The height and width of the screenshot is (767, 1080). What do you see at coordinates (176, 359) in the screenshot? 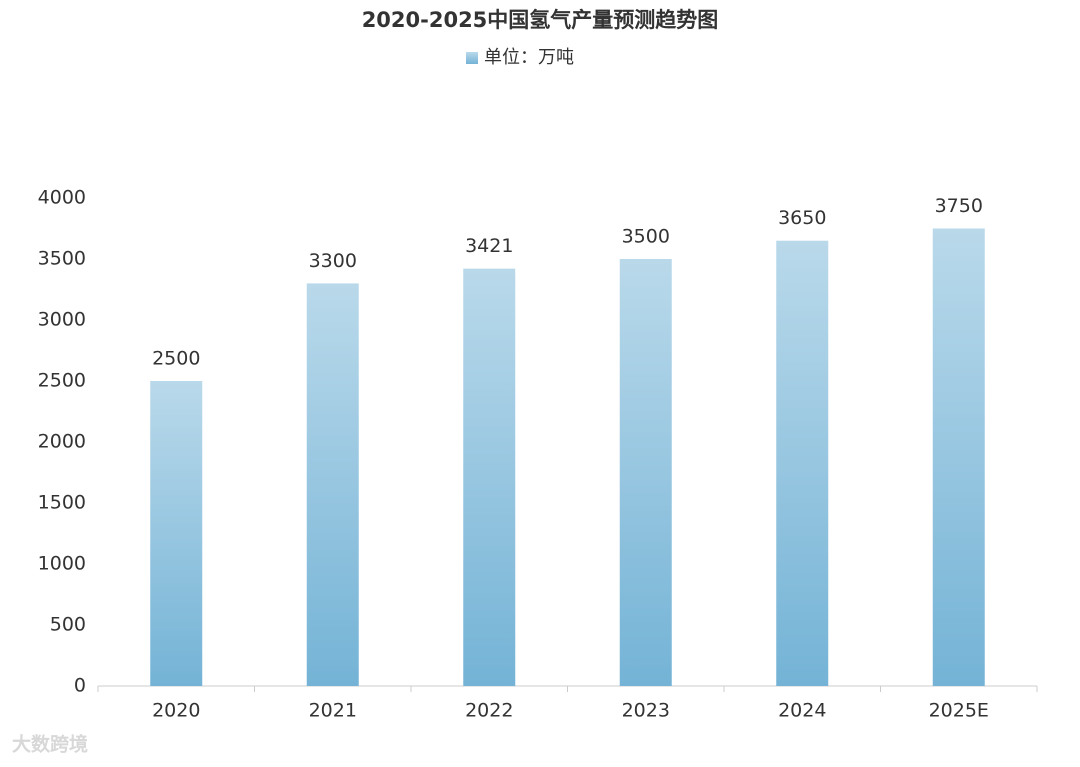
I see `data-label: 2500` at bounding box center [176, 359].